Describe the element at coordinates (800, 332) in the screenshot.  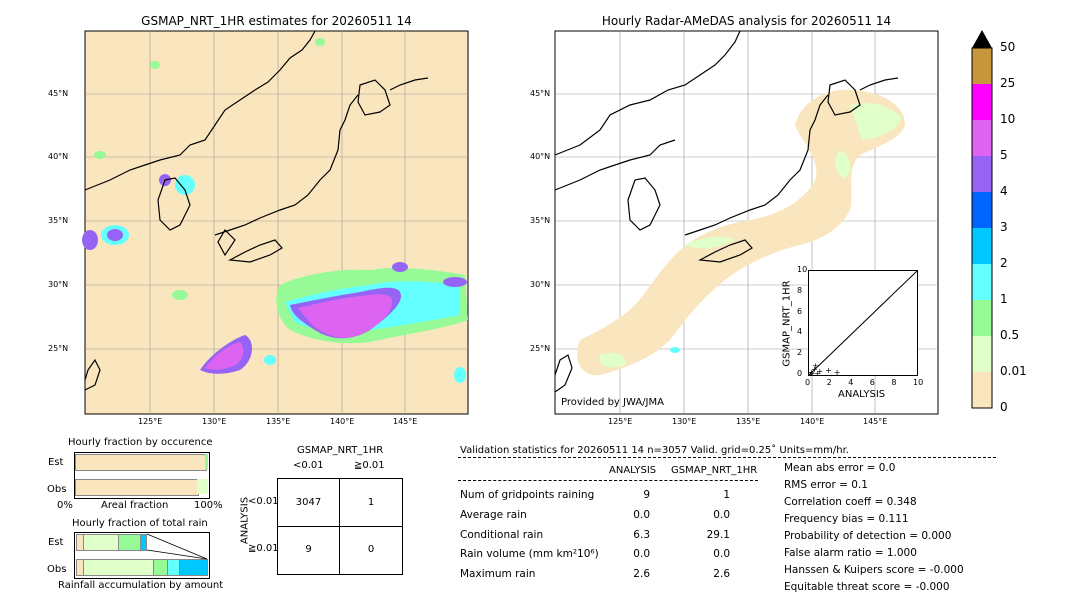
I see `scatter-y-tick: 4` at that location.